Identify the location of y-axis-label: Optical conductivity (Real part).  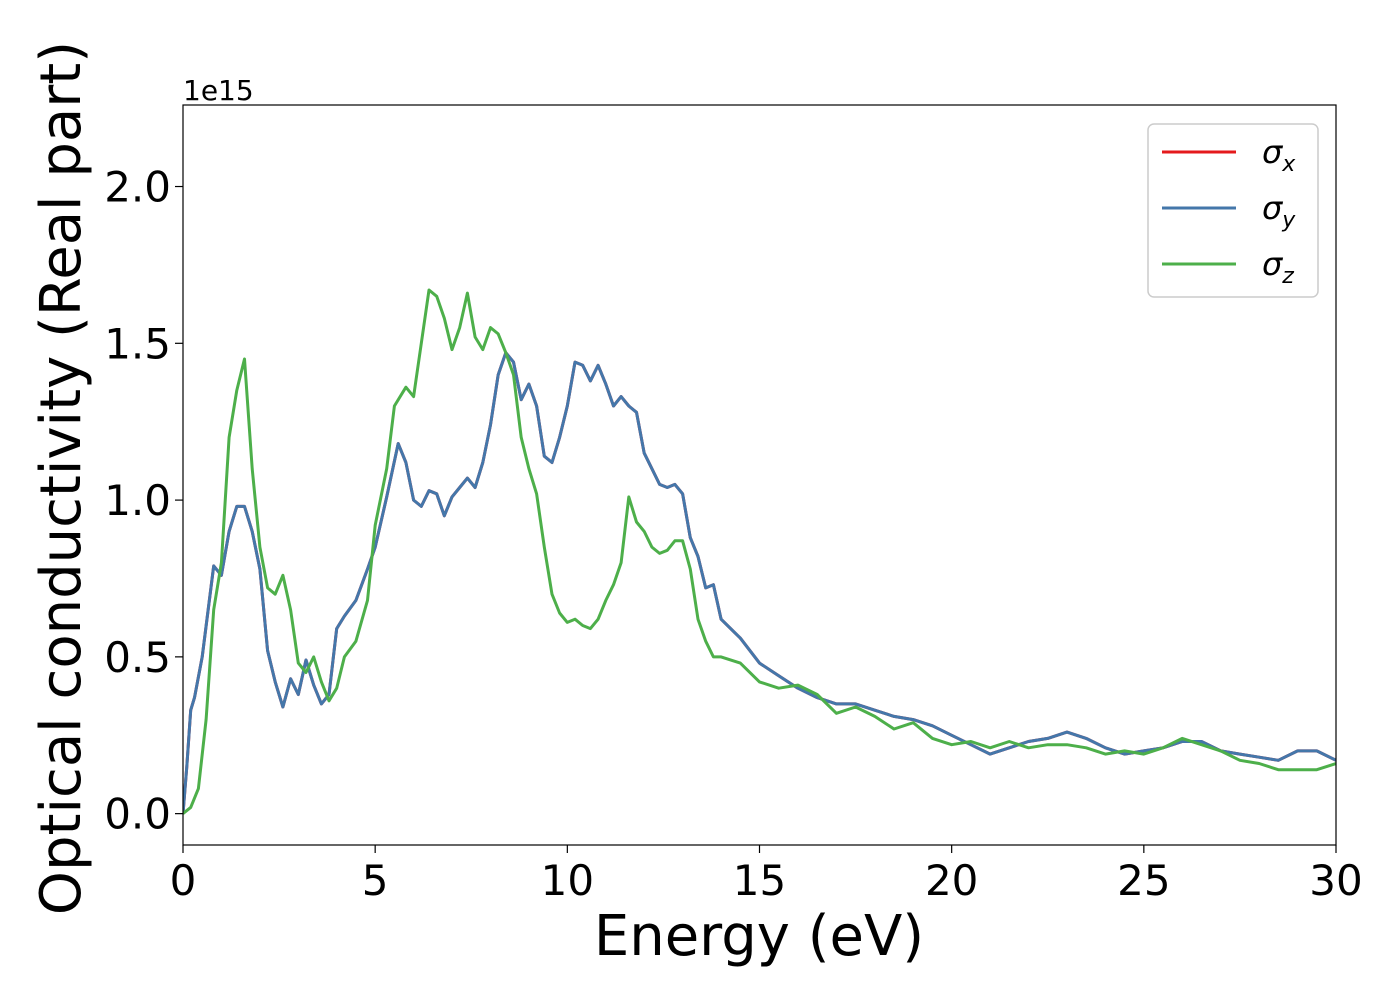
(61, 478).